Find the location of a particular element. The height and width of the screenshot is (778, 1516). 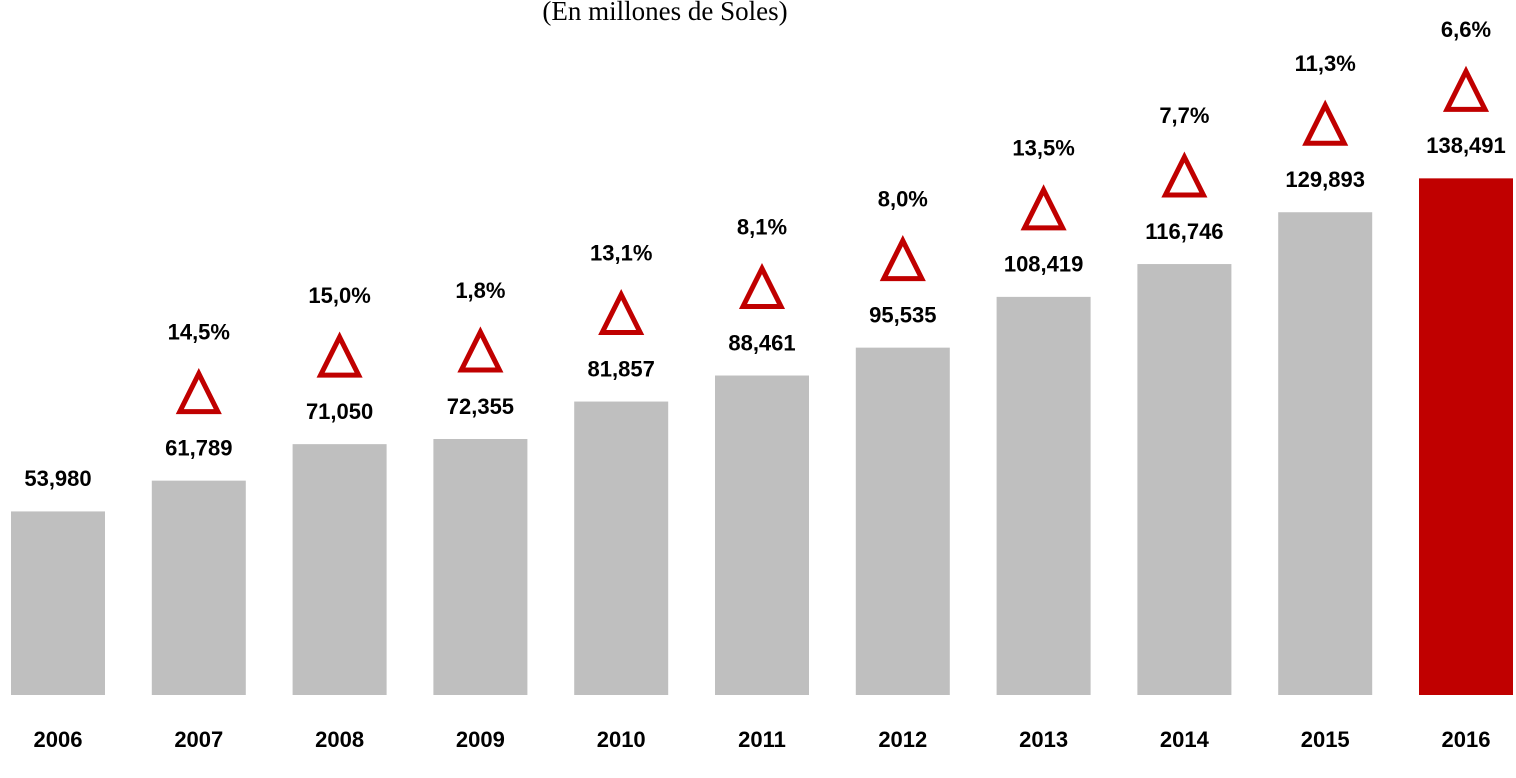

value-label: 61,789 is located at coordinates (198, 447).